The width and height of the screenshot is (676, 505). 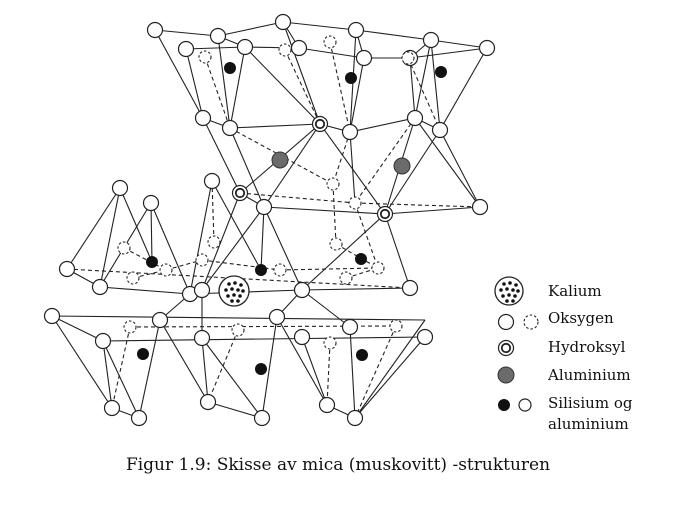 What do you see at coordinates (341, 163) in the screenshot?
I see `aluminium-atoms` at bounding box center [341, 163].